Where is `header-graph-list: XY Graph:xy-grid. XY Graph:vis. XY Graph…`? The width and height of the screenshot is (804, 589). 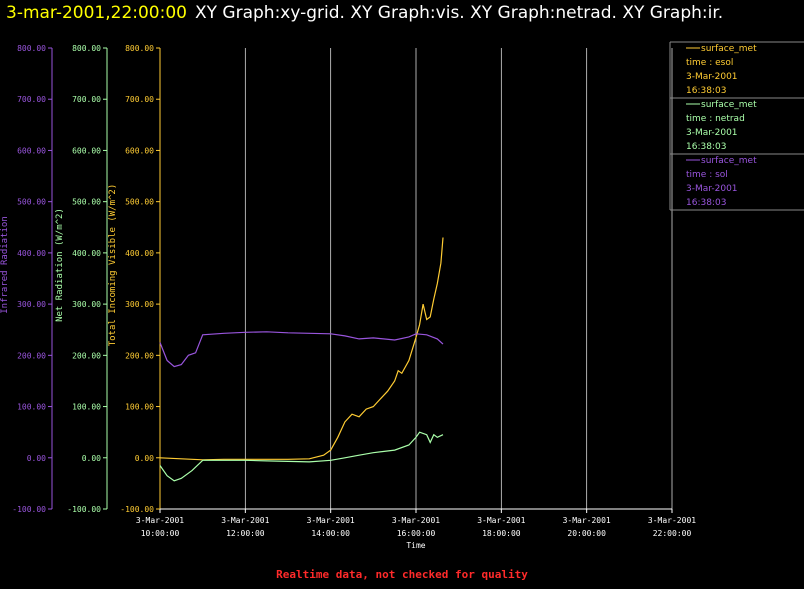
header-graph-list: XY Graph:xy-grid. XY Graph:vis. XY Graph… is located at coordinates (459, 13).